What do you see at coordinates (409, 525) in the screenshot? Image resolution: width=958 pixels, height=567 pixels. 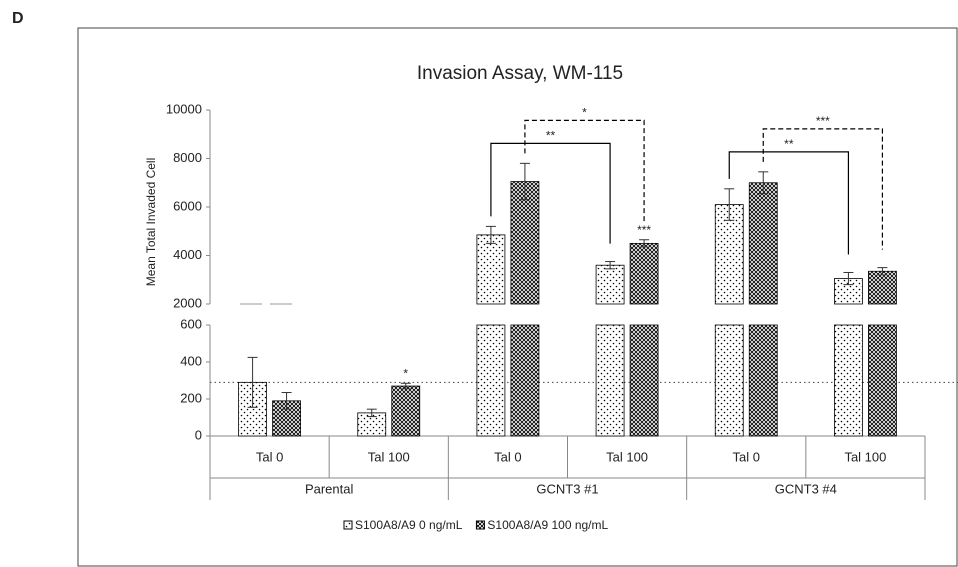 I see `legend-label: S100A8/A9 0 ng/mL` at bounding box center [409, 525].